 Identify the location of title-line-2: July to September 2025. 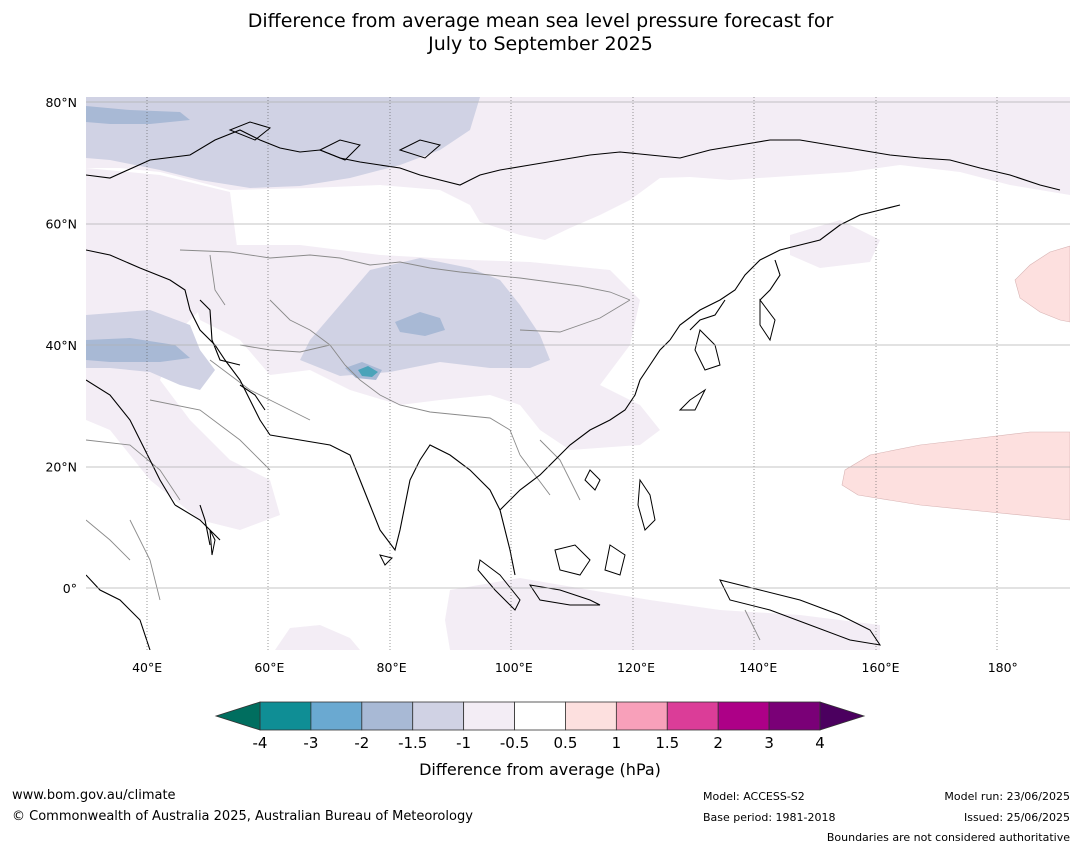
(540, 44).